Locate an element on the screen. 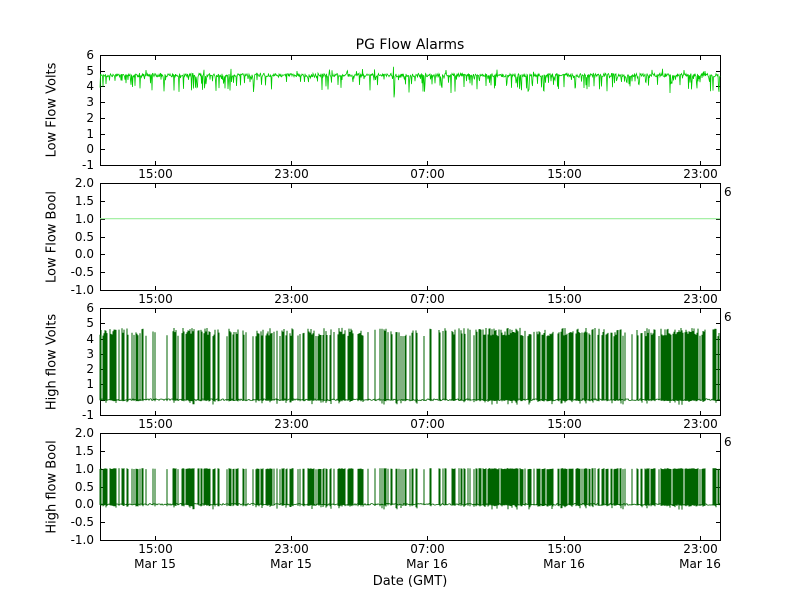 The width and height of the screenshot is (800, 600). subplot-low-flow-bool is located at coordinates (410, 237).